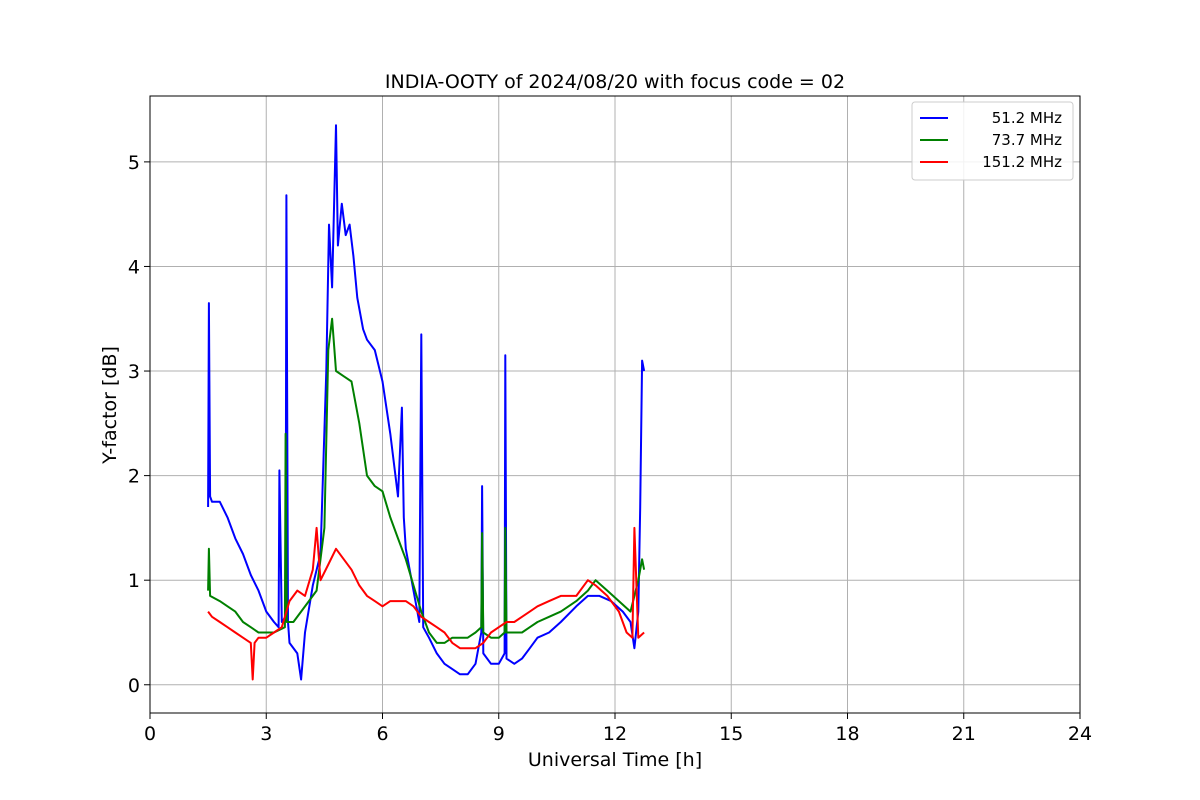 The width and height of the screenshot is (1200, 800). Describe the element at coordinates (110, 405) in the screenshot. I see `y-axis-label: Y-factor [dB]` at that location.